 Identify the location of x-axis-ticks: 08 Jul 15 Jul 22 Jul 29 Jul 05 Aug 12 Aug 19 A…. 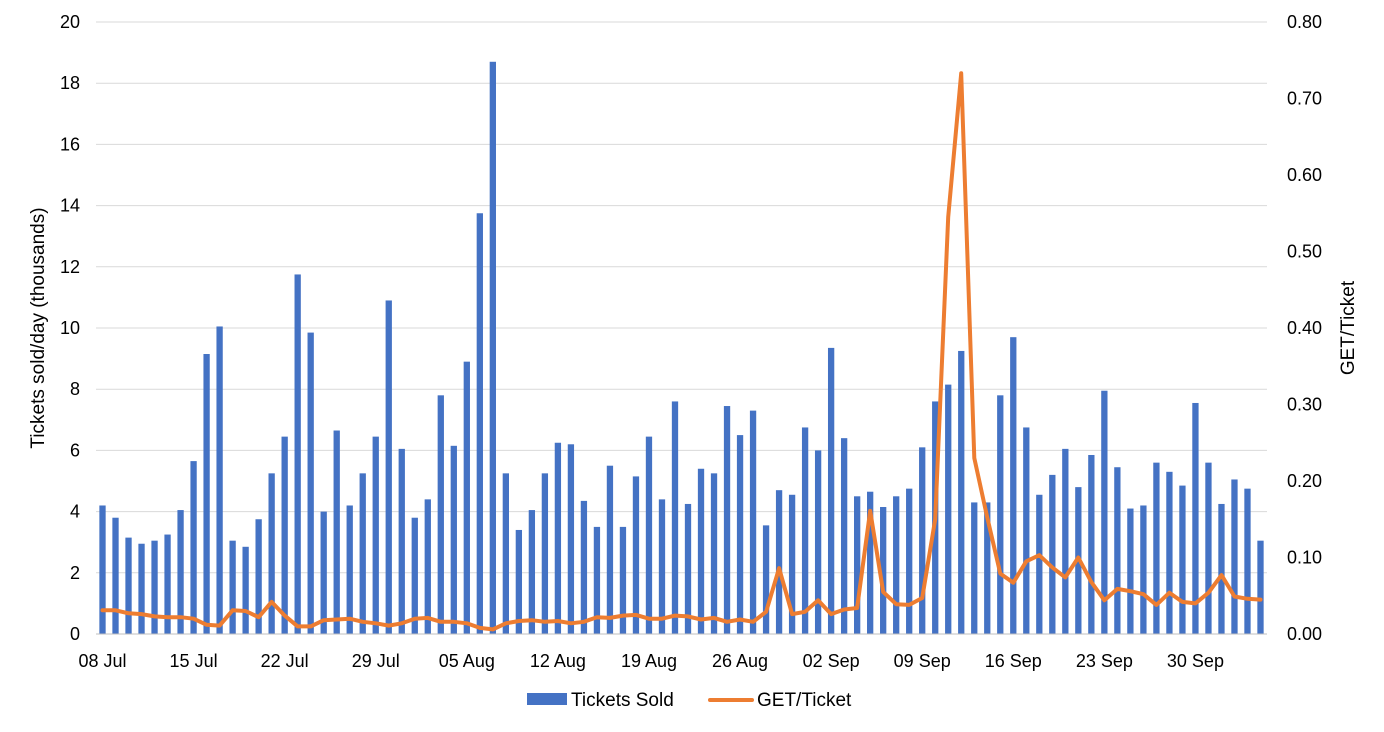
(650, 661).